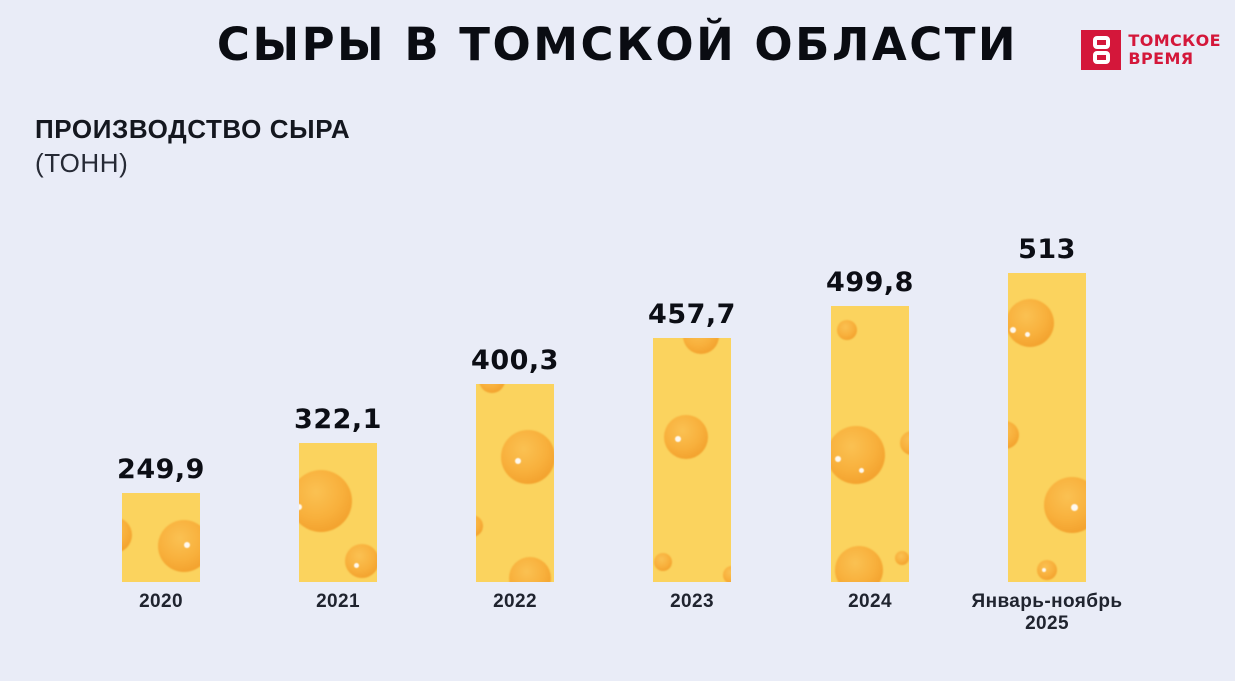  Describe the element at coordinates (617, 683) in the screenshot. I see `bottom-edge-strip` at that location.